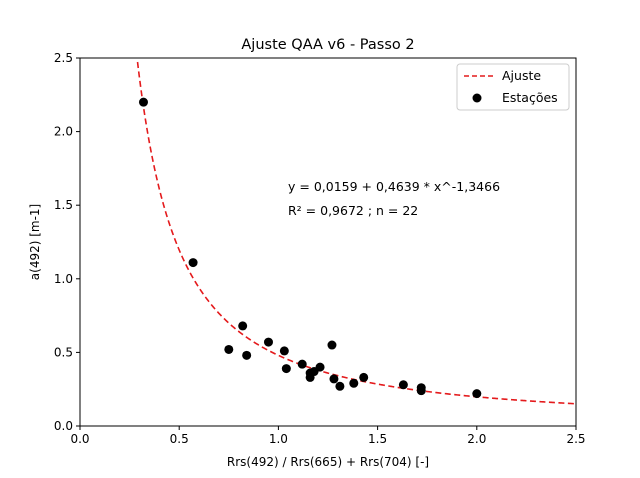 This screenshot has width=640, height=478. Describe the element at coordinates (63, 279) in the screenshot. I see `y-tick-label-2: 1.0` at that location.